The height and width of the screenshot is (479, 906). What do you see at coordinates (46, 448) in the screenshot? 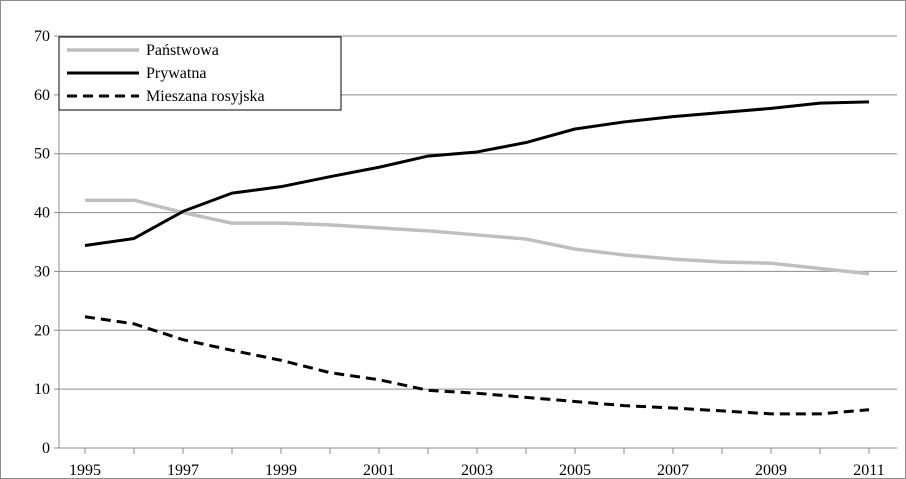
I see `y-tick-label: 0` at bounding box center [46, 448].